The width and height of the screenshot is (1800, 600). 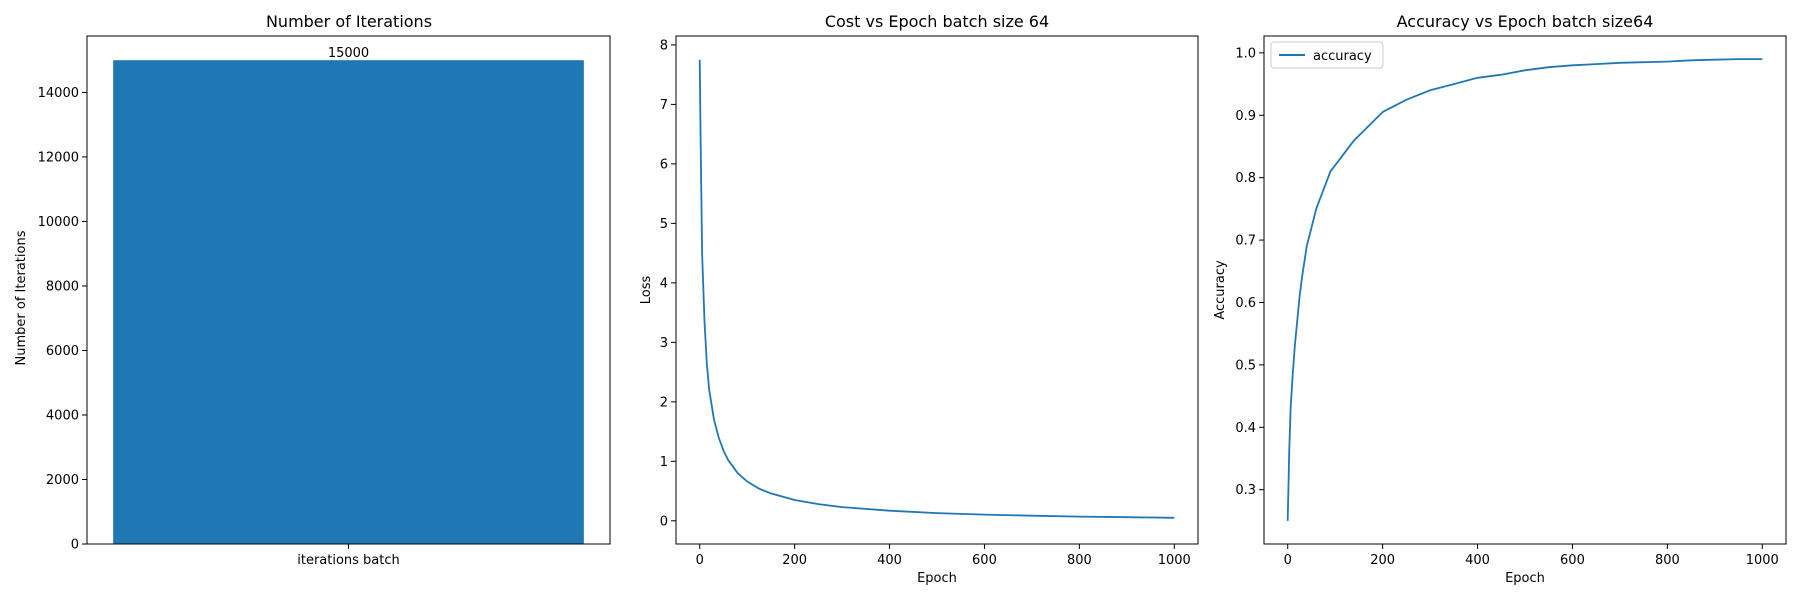 What do you see at coordinates (62, 415) in the screenshot?
I see `y-tick-label: 4000` at bounding box center [62, 415].